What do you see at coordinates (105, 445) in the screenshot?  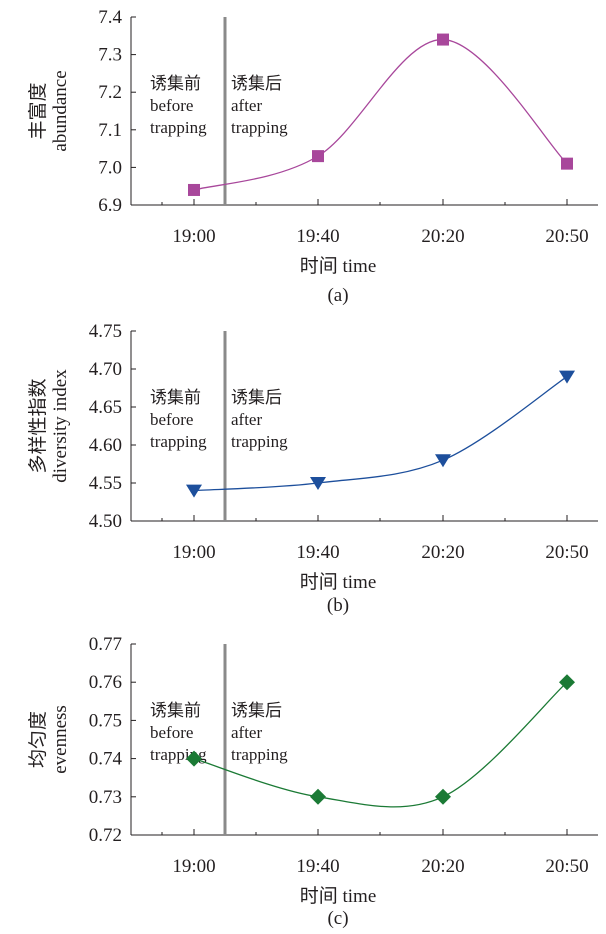 I see `y-tick-label: 4.60` at bounding box center [105, 445].